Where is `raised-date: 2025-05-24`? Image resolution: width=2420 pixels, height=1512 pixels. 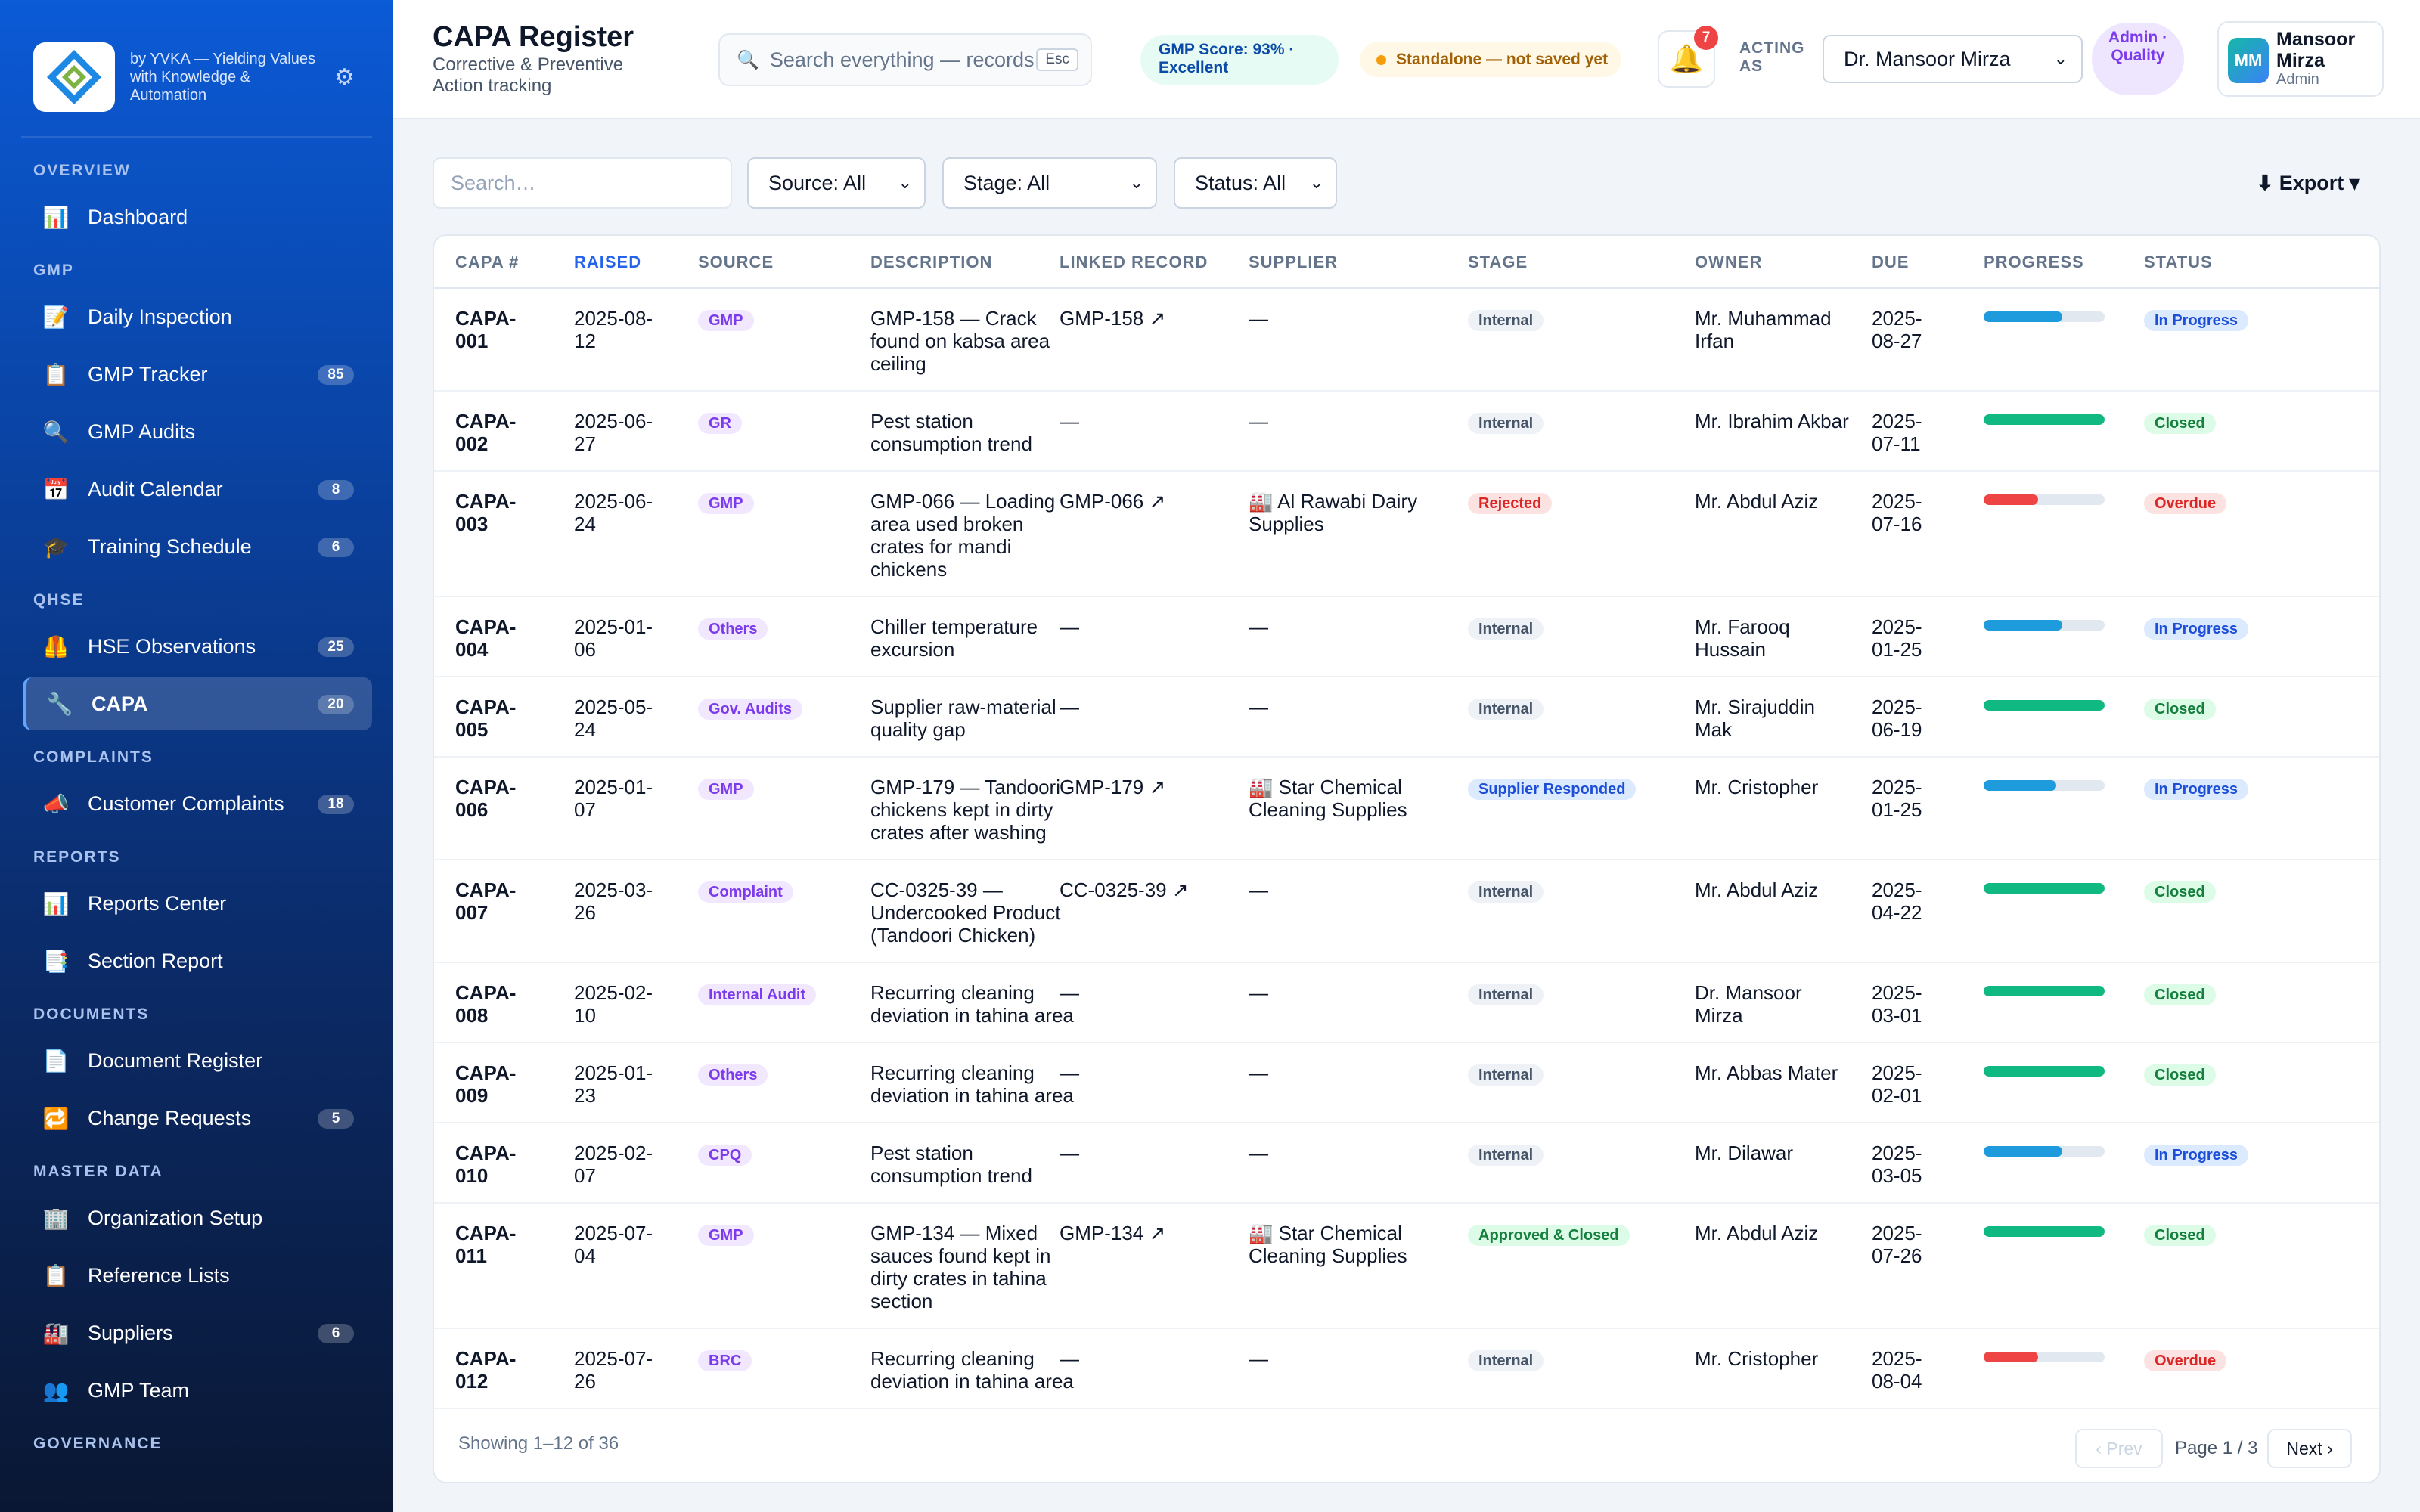 raised-date: 2025-05-24 is located at coordinates (613, 718).